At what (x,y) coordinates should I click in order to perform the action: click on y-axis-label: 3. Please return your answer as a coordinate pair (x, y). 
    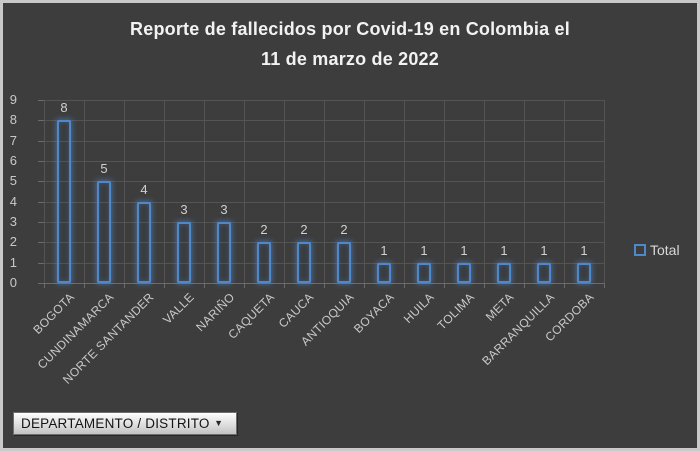
    Looking at the image, I should click on (13, 221).